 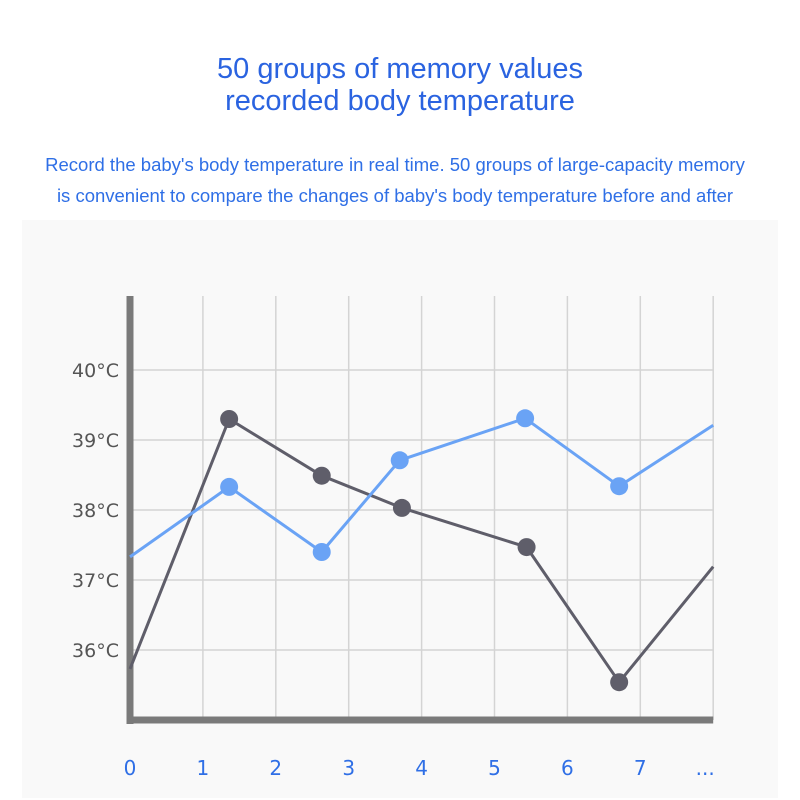 What do you see at coordinates (640, 768) in the screenshot?
I see `x-tick-label: 7` at bounding box center [640, 768].